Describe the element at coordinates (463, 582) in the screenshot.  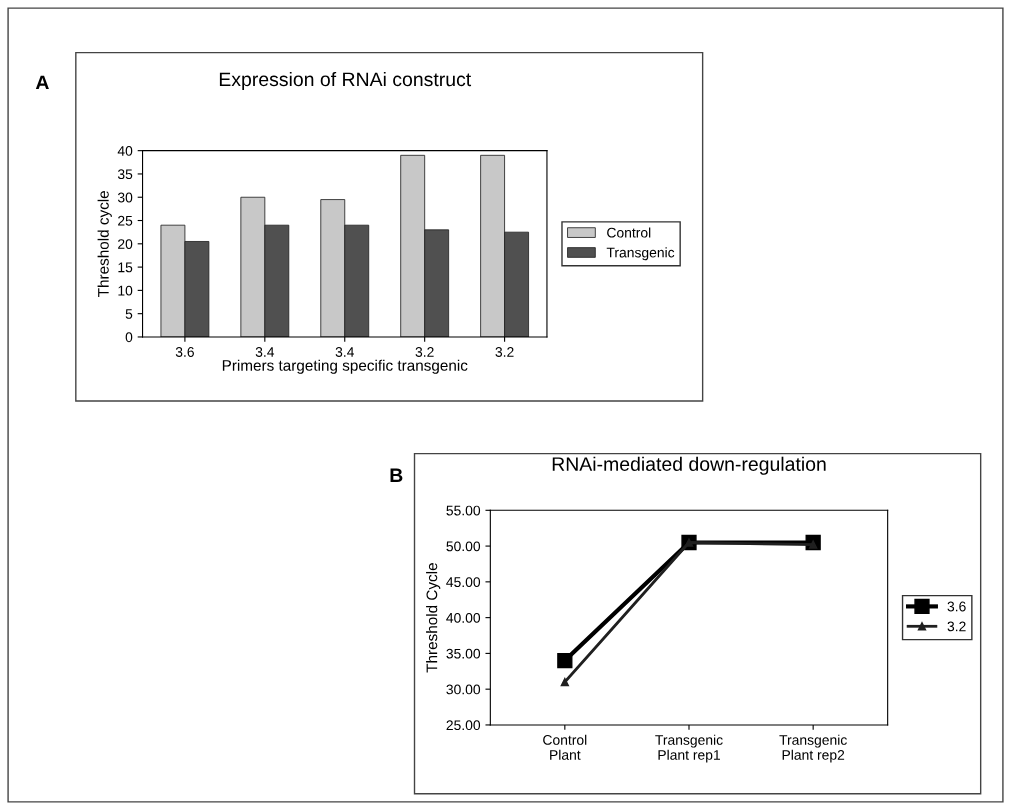
I see `y-tick-label: 45.00` at that location.